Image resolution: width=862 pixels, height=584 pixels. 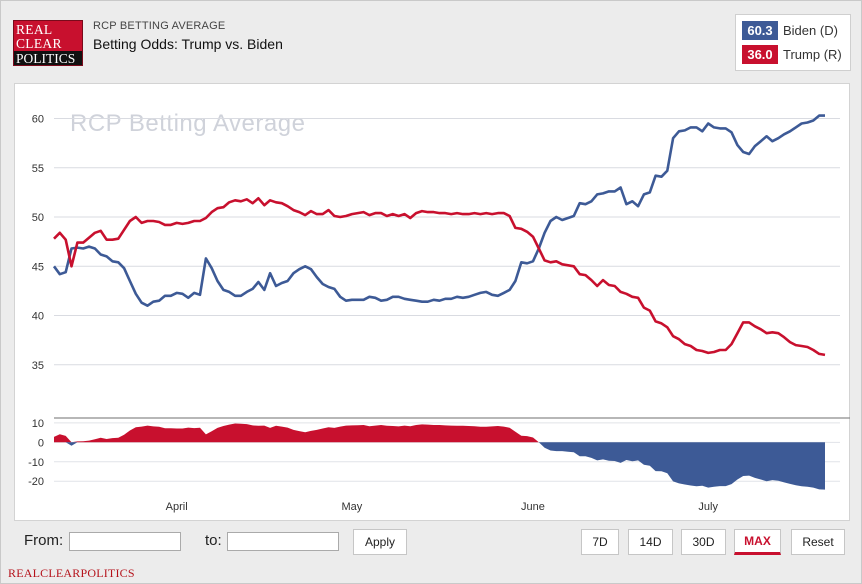 I want to click on y-tick-label: 60, so click(x=38, y=120).